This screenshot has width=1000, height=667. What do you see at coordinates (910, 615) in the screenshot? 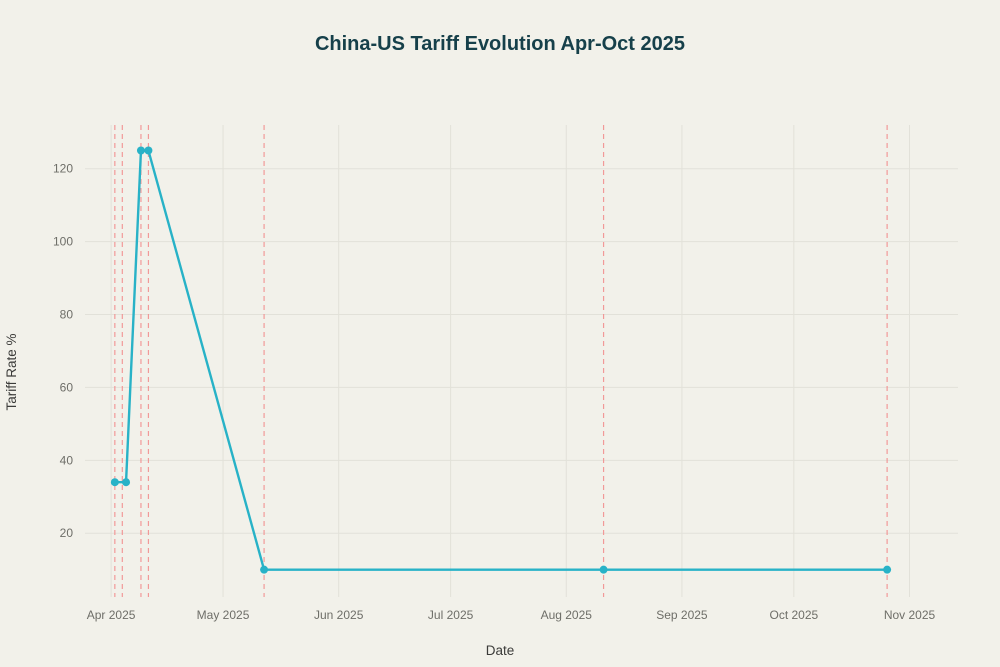
I see `x-tick-label: Nov 2025` at bounding box center [910, 615].